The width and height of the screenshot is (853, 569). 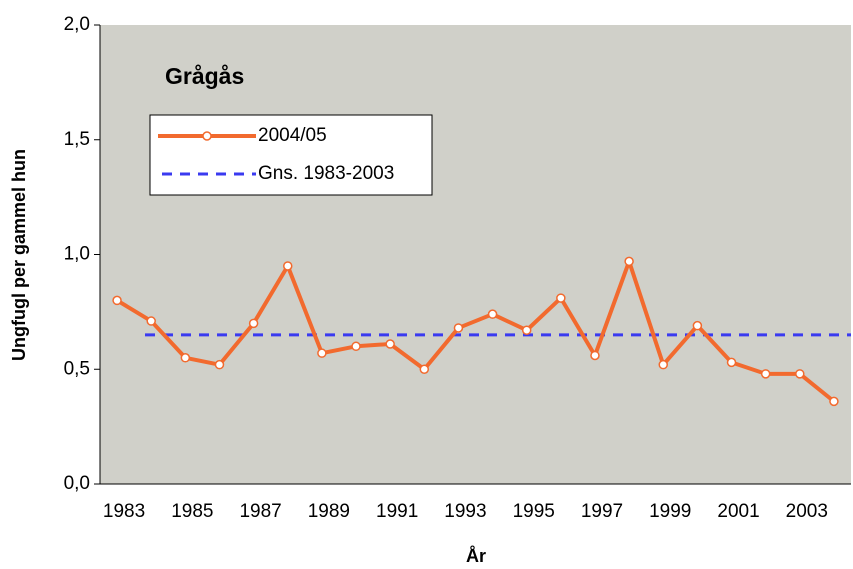 I want to click on x-axis-label: År, so click(x=476, y=556).